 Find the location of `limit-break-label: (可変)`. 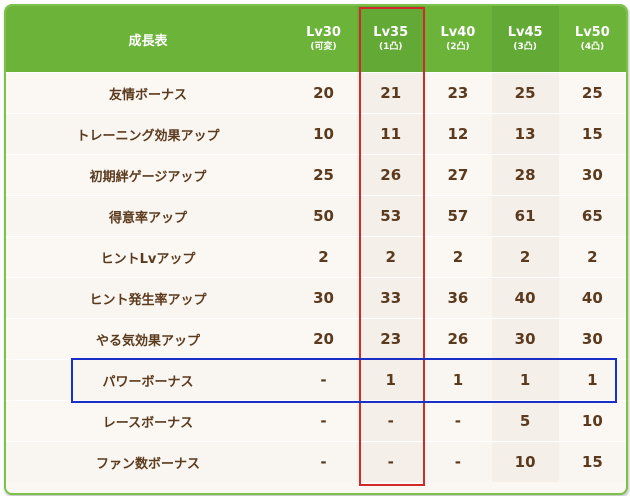

limit-break-label: (可変) is located at coordinates (323, 47).